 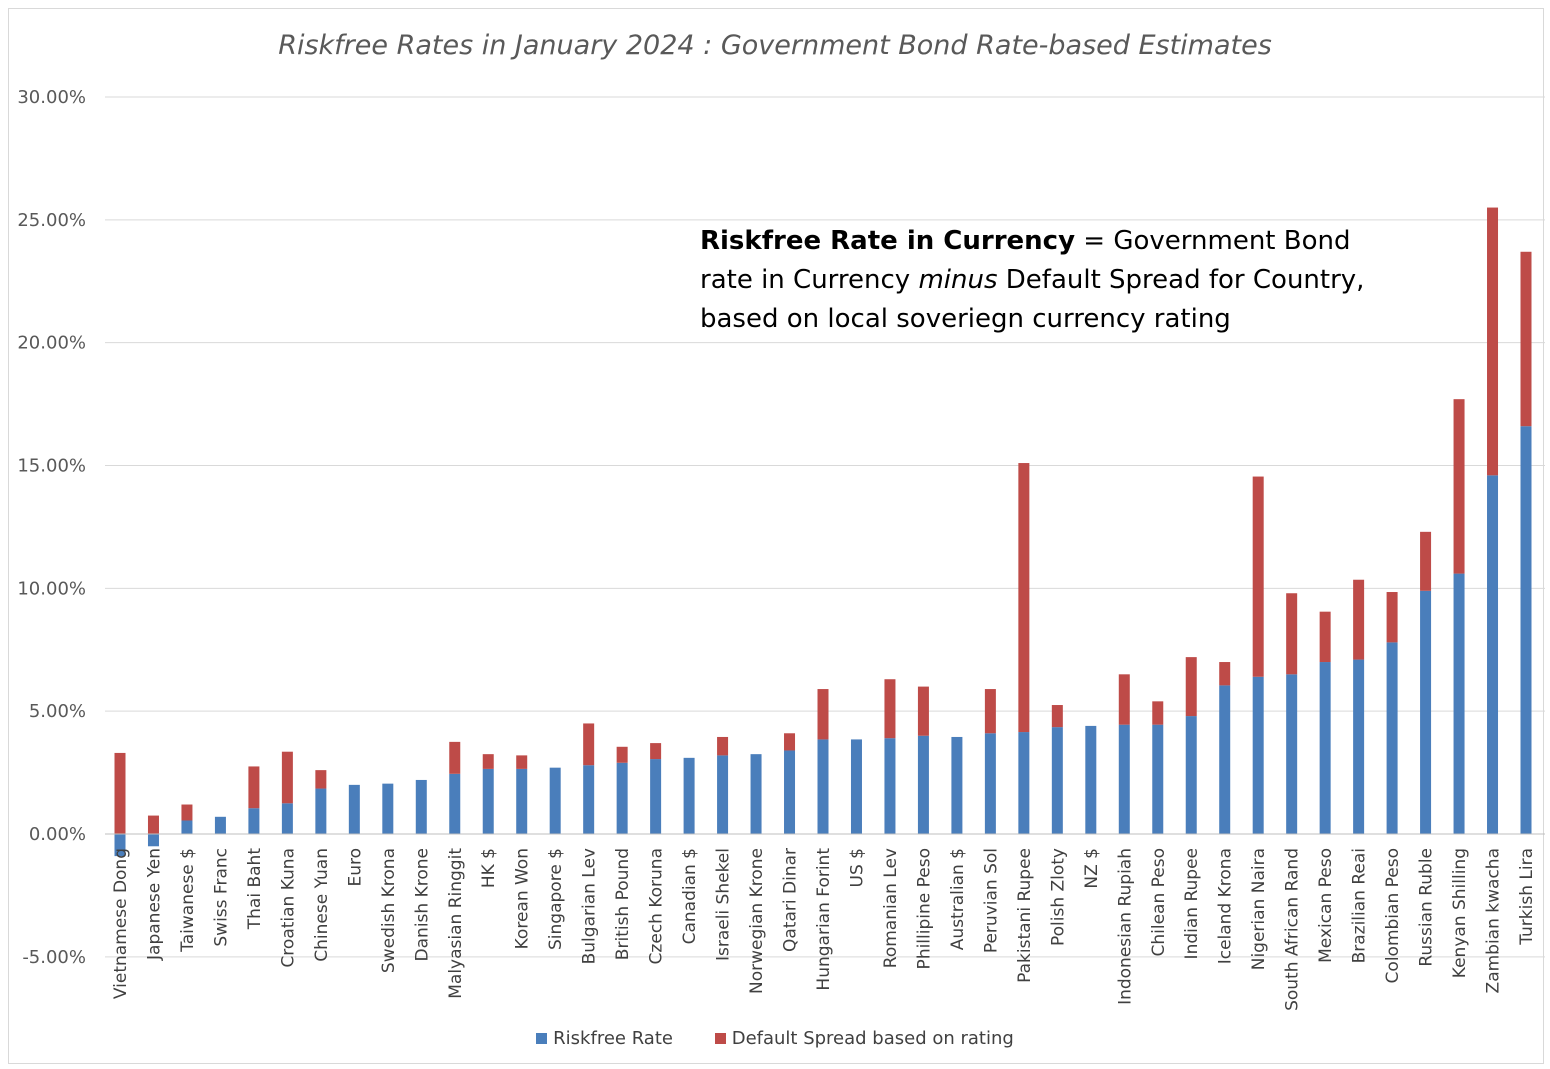 What do you see at coordinates (1459, 703) in the screenshot?
I see `bar-riskfree-kenyan-shilling` at bounding box center [1459, 703].